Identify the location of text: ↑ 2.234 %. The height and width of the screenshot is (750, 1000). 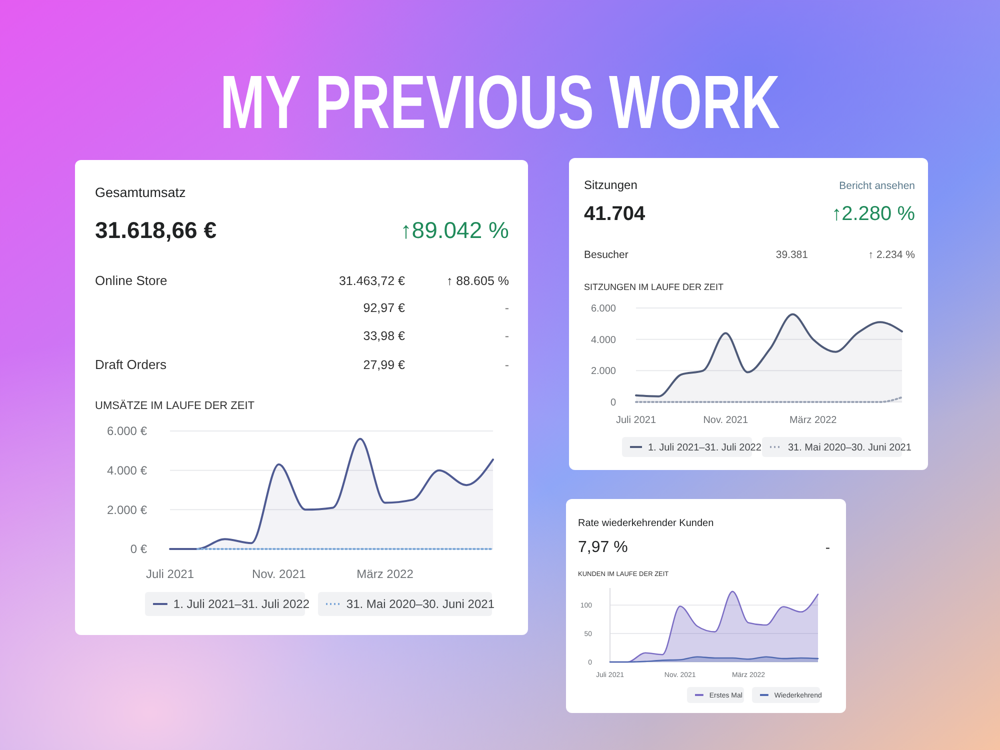
(891, 255).